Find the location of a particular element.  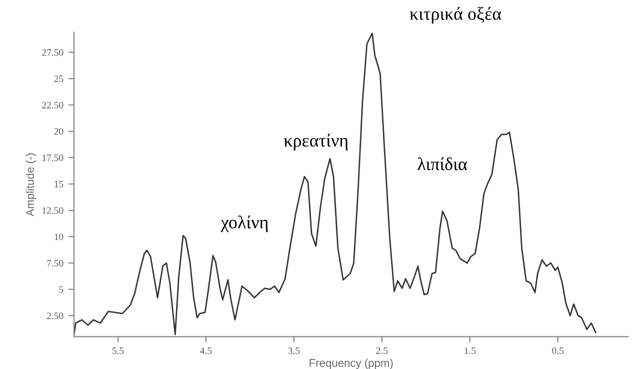

y-tick-label: 22.50 is located at coordinates (53, 105).